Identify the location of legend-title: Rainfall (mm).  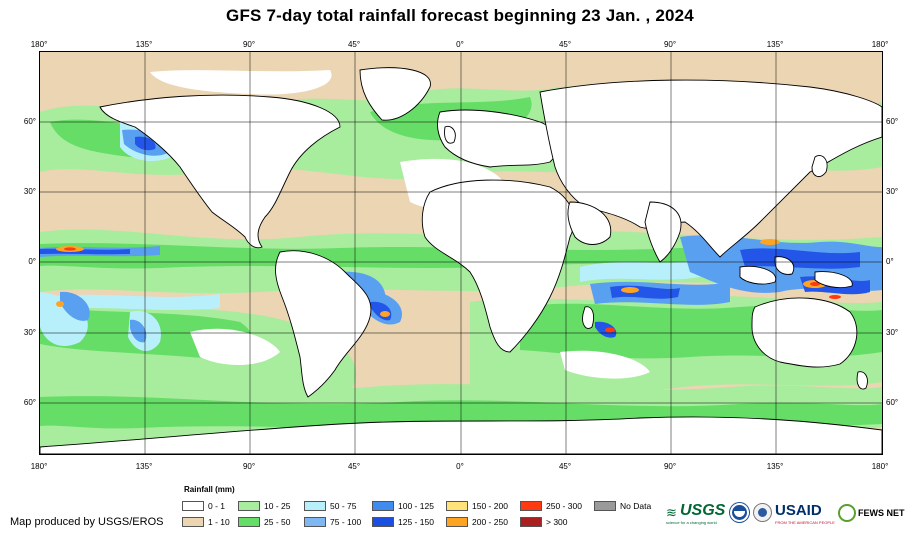
(209, 489).